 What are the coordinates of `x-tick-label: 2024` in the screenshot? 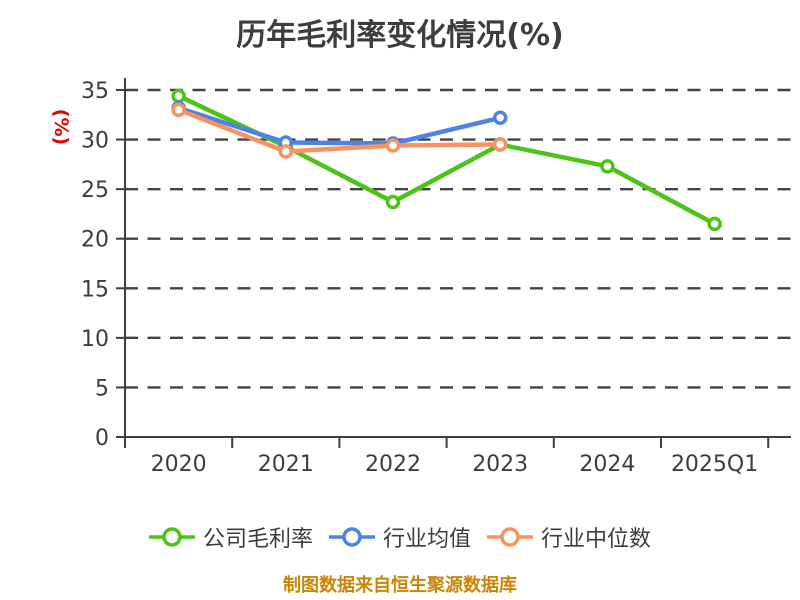 It's located at (607, 464).